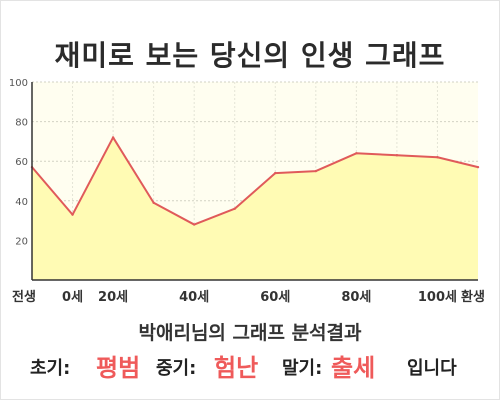 The height and width of the screenshot is (400, 500). Describe the element at coordinates (21, 241) in the screenshot. I see `y-tick-label: 20` at that location.